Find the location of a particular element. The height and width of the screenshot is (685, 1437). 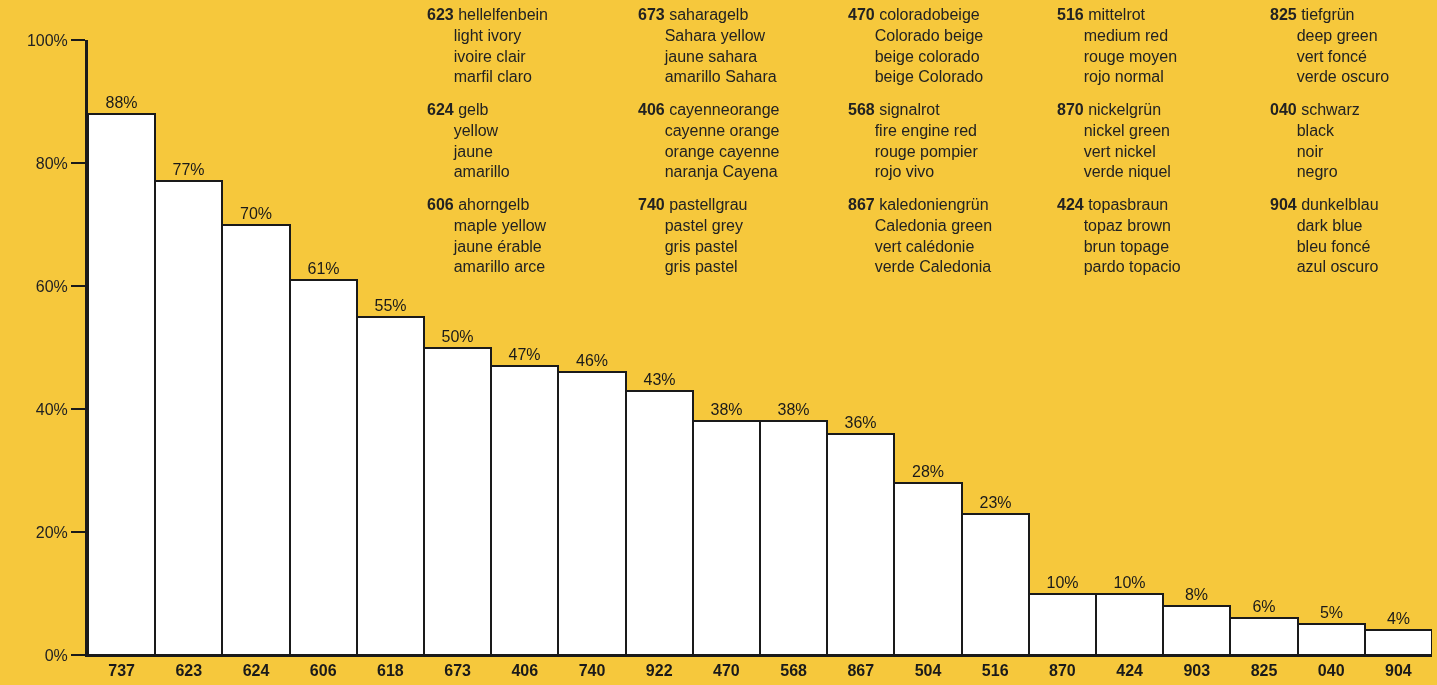

annotation: 870 nickelgrün nickel green vert nickel verde niquel is located at coordinates (1114, 141).